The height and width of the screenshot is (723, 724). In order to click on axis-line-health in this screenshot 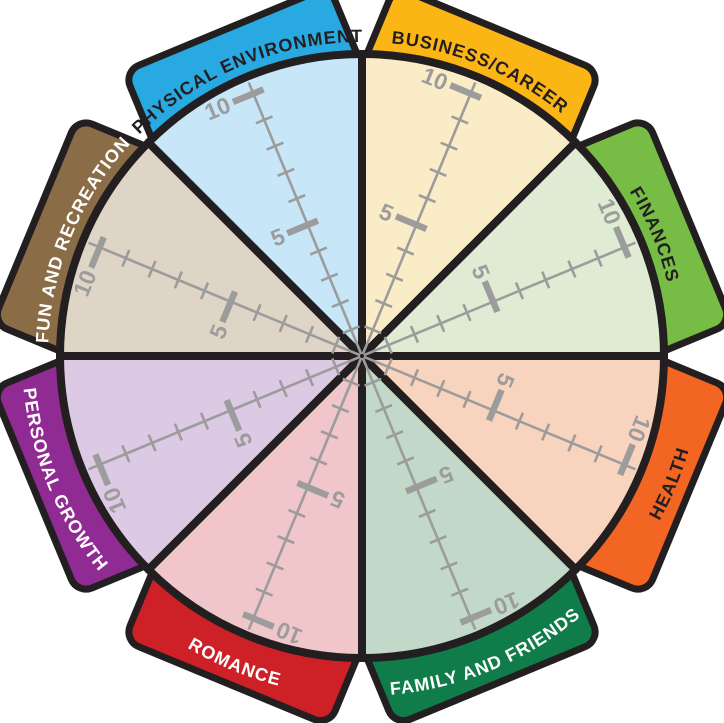, I will do `click(499, 413)`.